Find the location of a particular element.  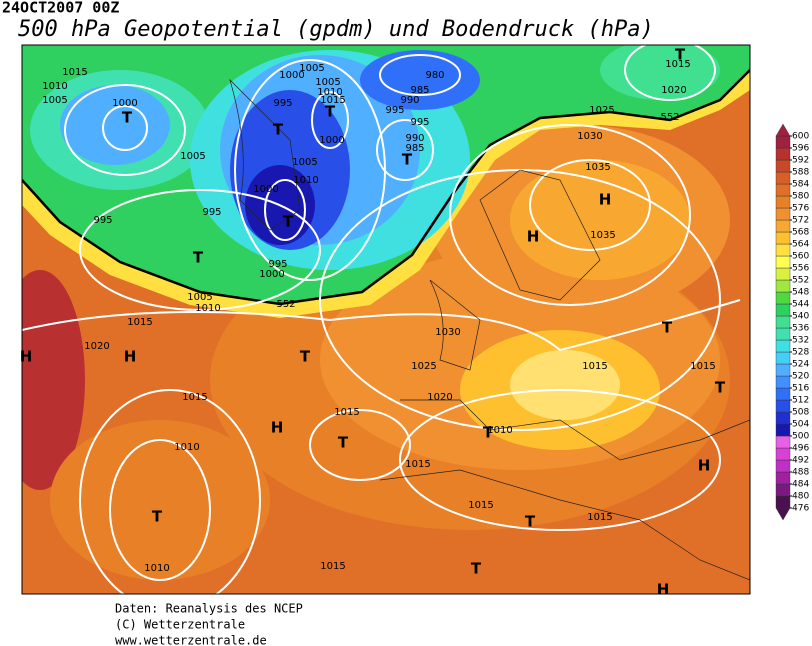

colorbar-label: 564 is located at coordinates (800, 245).